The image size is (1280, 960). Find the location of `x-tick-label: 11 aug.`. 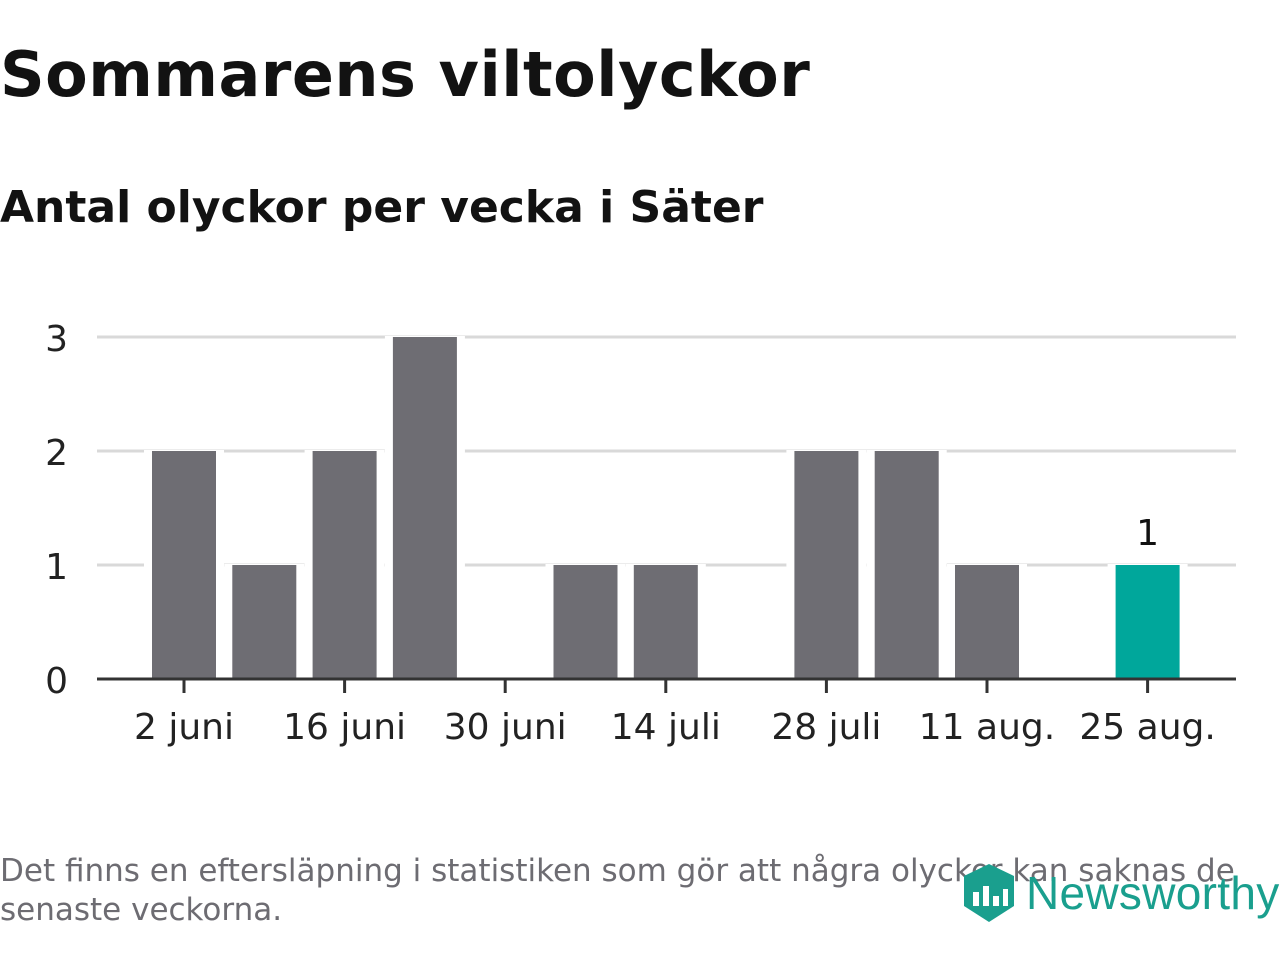

x-tick-label: 11 aug. is located at coordinates (987, 727).